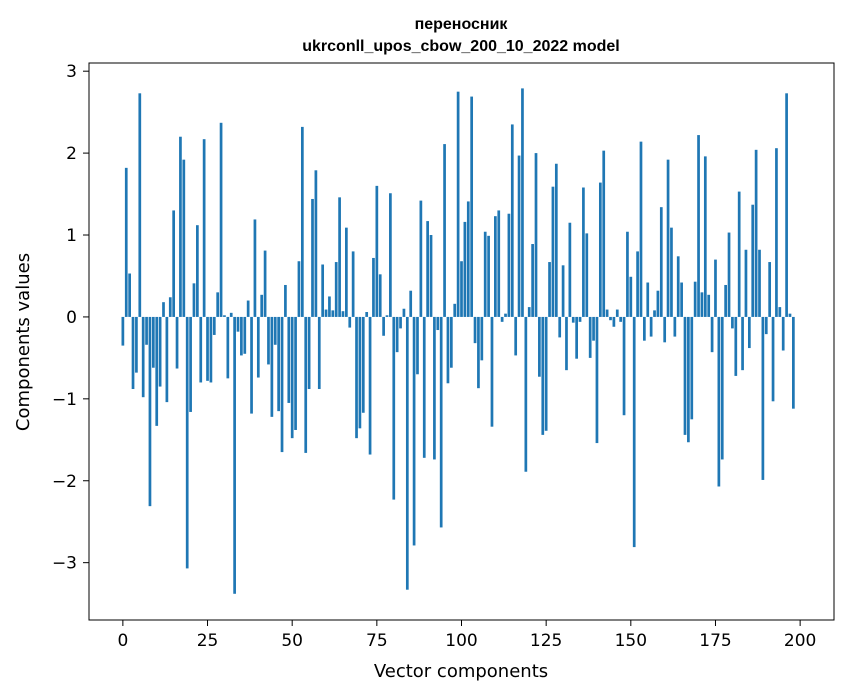  Describe the element at coordinates (208, 641) in the screenshot. I see `x-tick-label: 25` at that location.